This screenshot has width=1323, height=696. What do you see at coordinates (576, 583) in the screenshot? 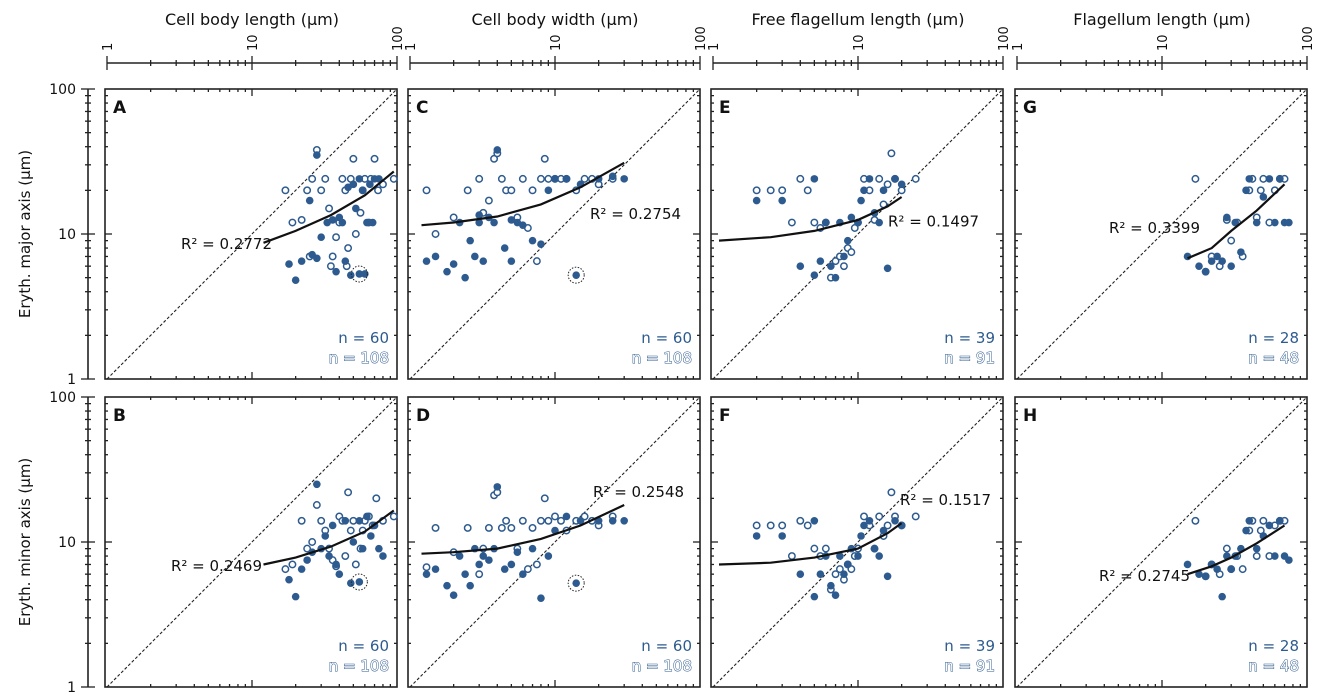
I see `outlier-ring` at bounding box center [576, 583].